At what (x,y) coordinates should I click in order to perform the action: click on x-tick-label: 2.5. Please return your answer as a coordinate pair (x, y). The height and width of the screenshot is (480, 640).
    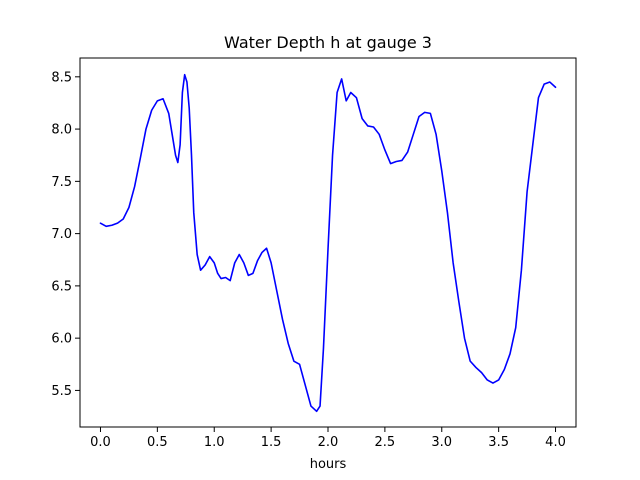
    Looking at the image, I should click on (385, 442).